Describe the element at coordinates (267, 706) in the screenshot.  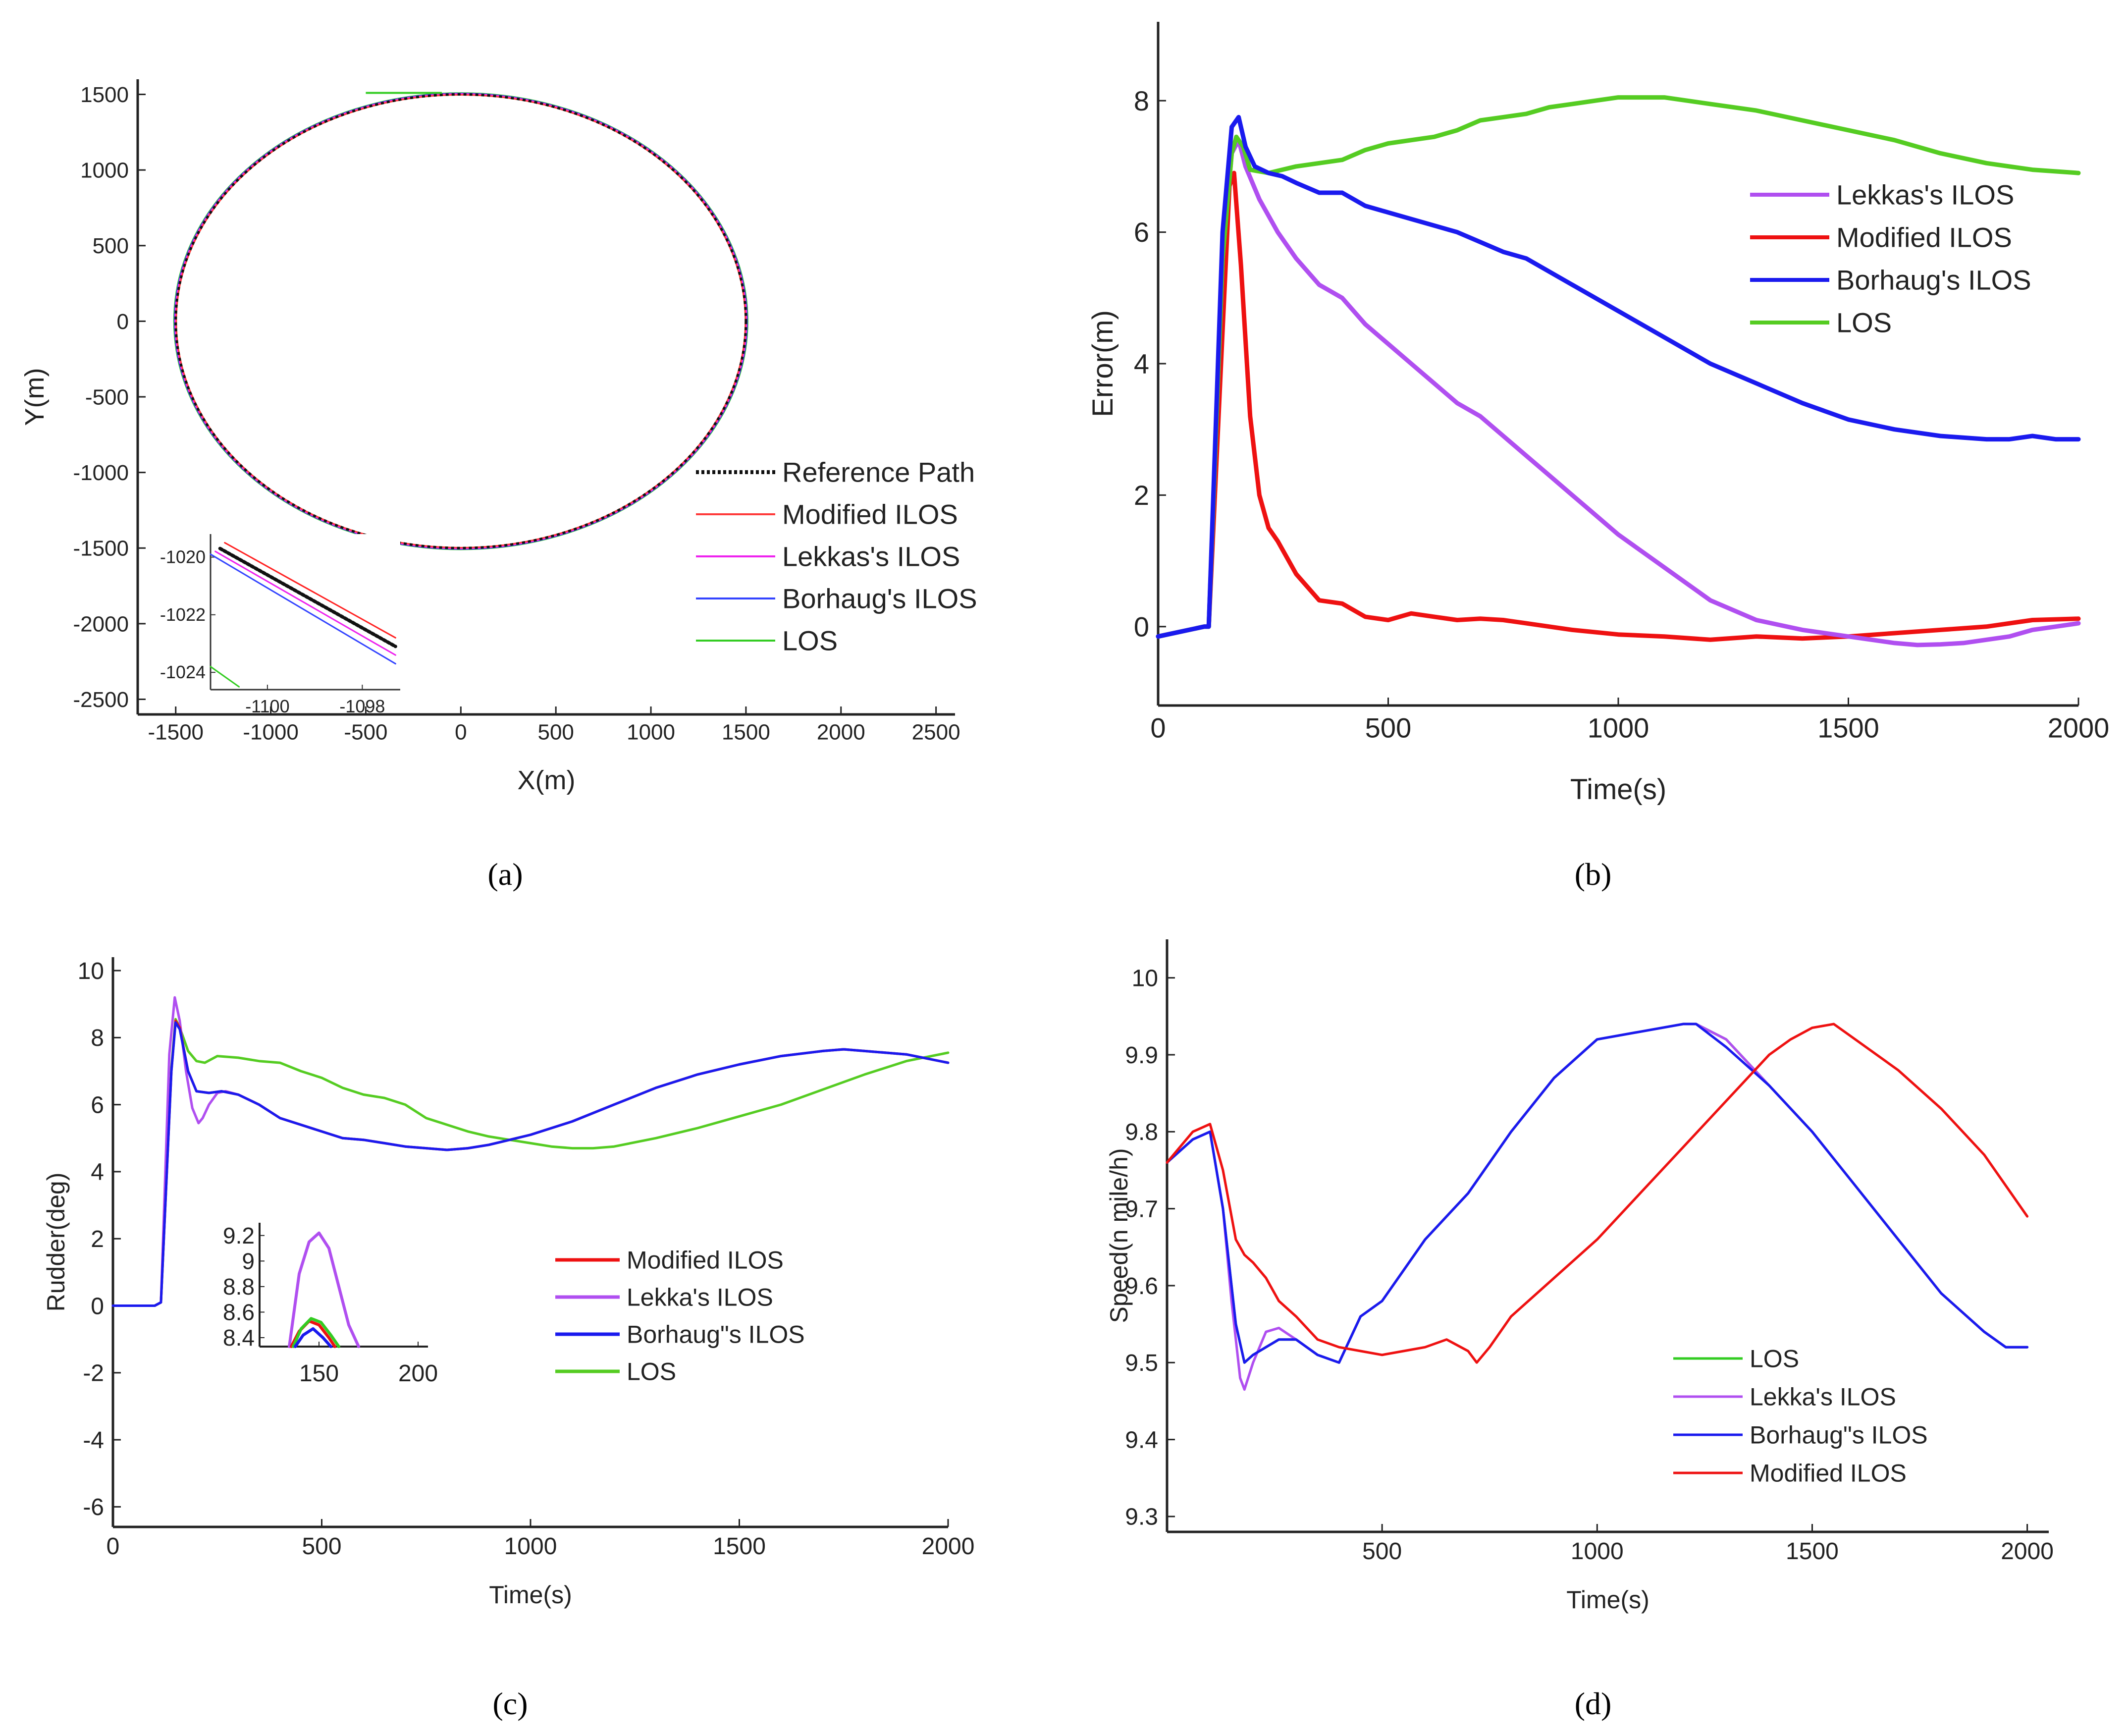
I see `inset-x-tick-label: -1100` at that location.